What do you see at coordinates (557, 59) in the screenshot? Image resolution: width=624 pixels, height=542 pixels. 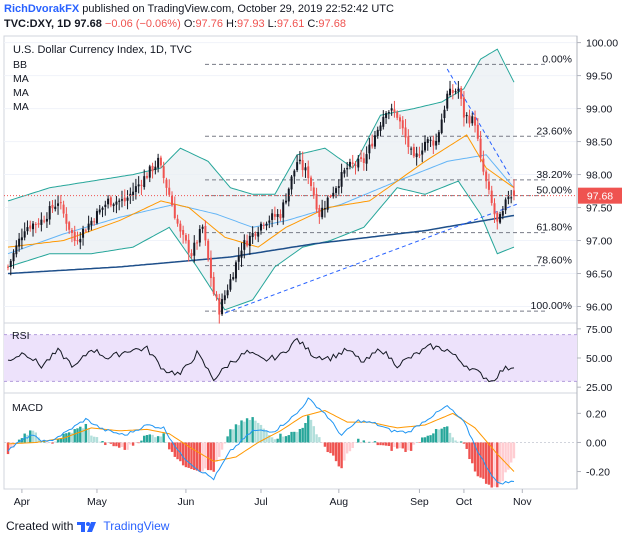 I see `fib-level-label: 0.00%` at bounding box center [557, 59].